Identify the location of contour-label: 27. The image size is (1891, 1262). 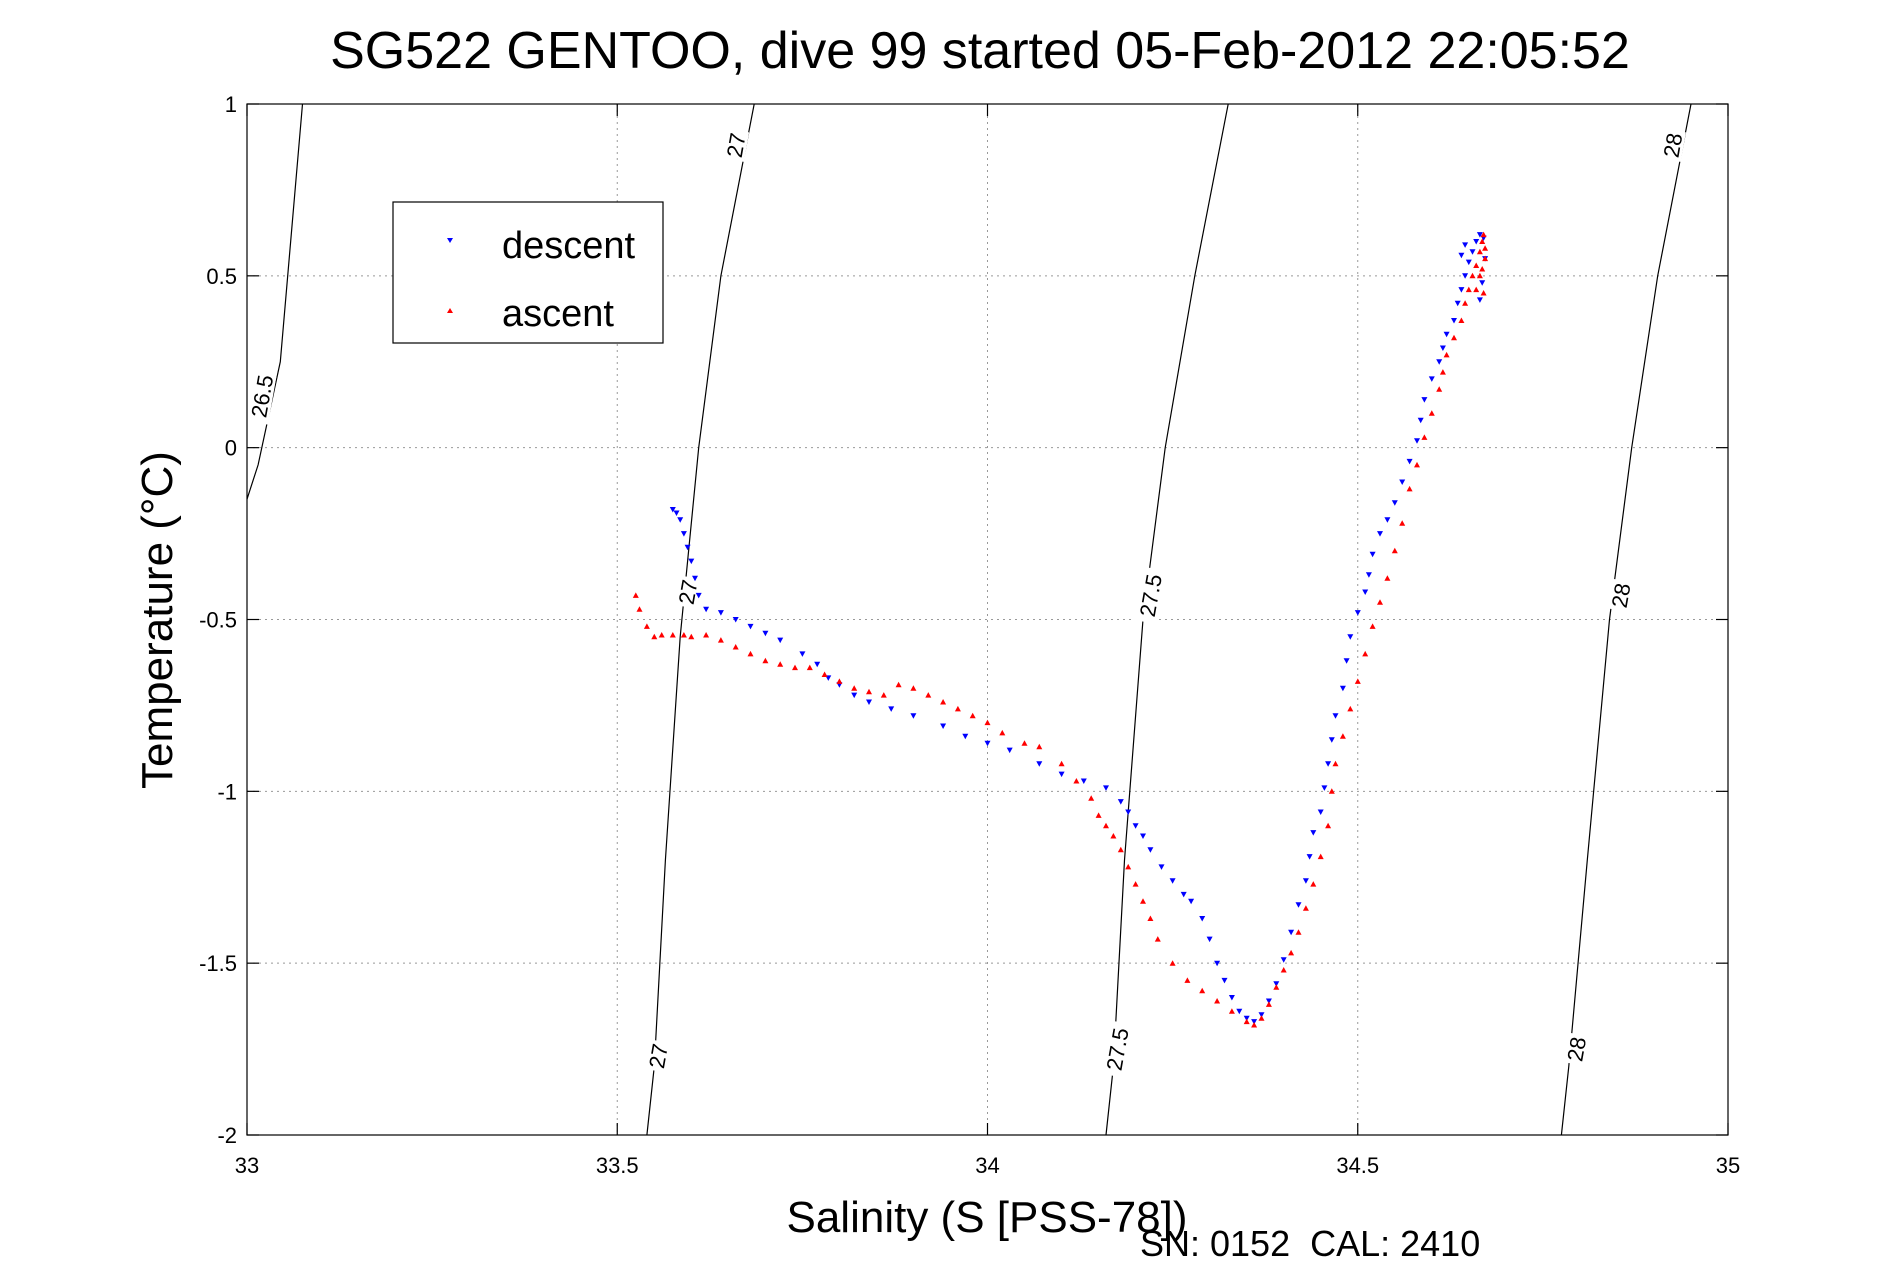
(688, 592).